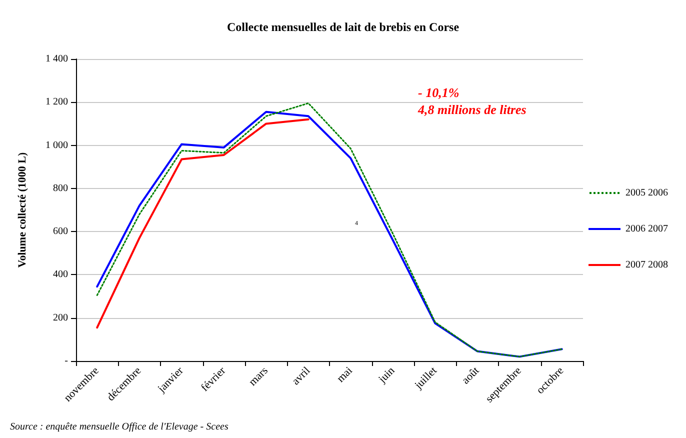  Describe the element at coordinates (258, 376) in the screenshot. I see `x-tick-label: mars` at that location.